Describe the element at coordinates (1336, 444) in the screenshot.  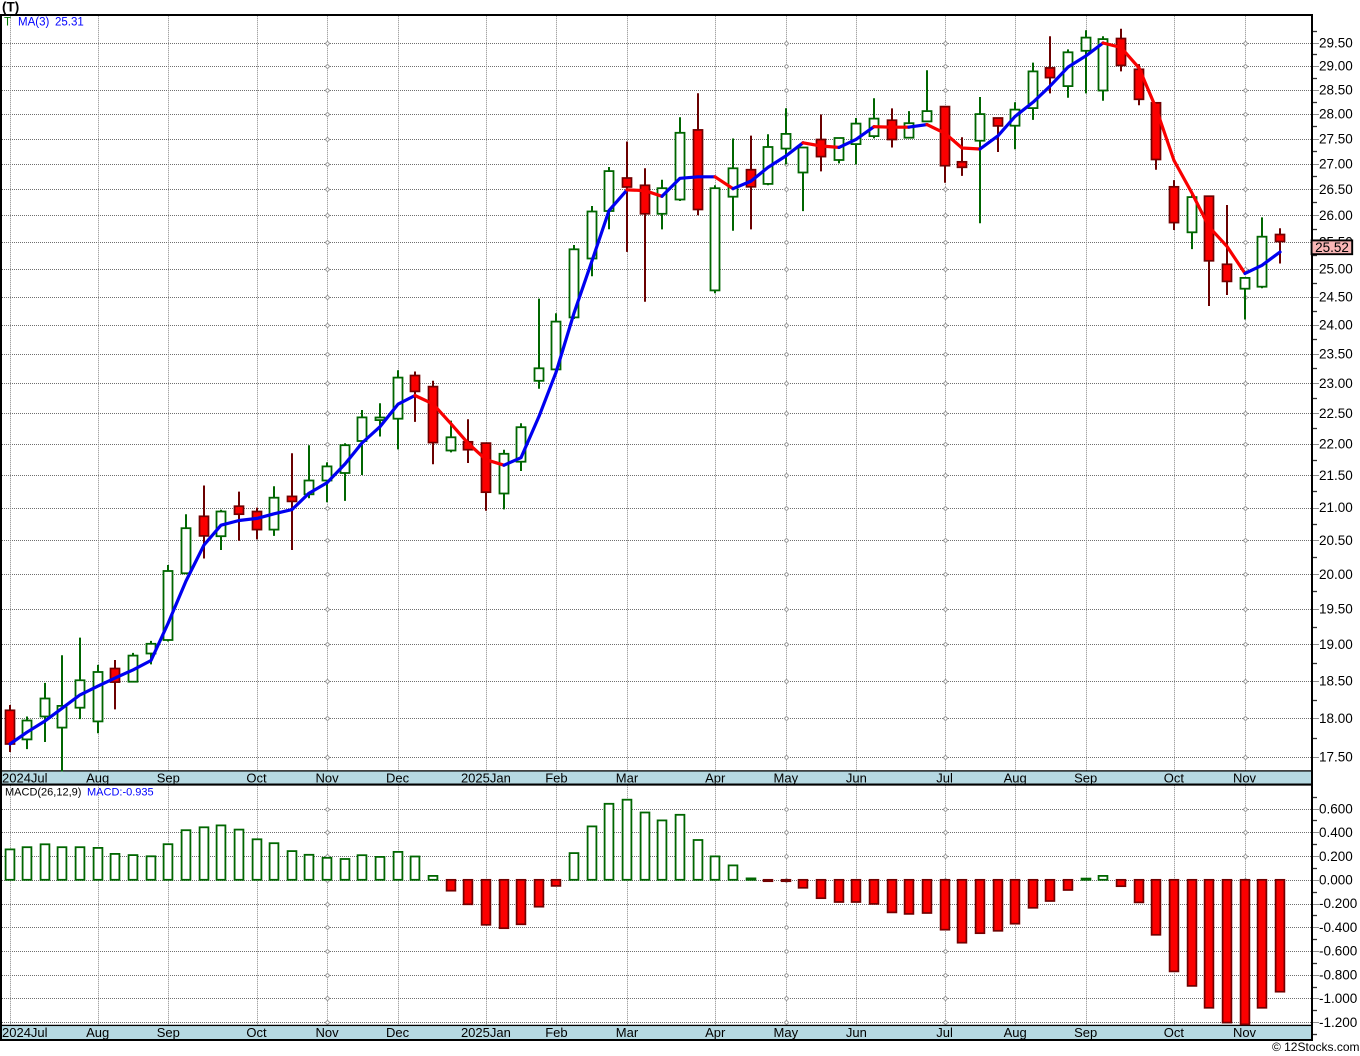
I see `svg-text: 22.00` at that location.